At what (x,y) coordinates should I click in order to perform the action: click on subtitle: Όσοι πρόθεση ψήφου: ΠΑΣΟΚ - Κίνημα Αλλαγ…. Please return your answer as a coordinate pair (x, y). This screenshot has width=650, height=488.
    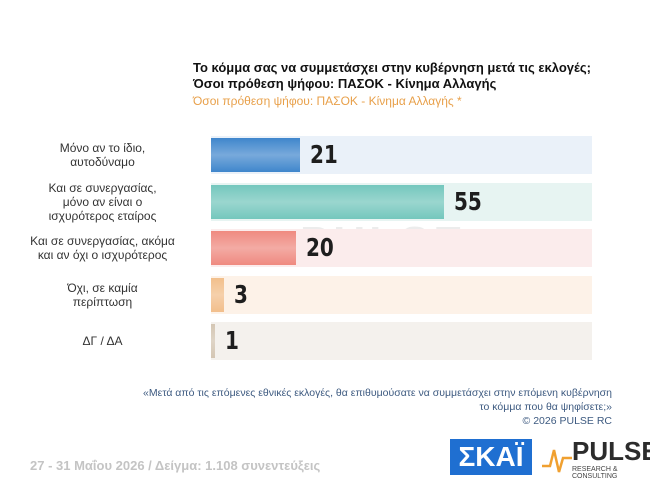
    Looking at the image, I should click on (327, 101).